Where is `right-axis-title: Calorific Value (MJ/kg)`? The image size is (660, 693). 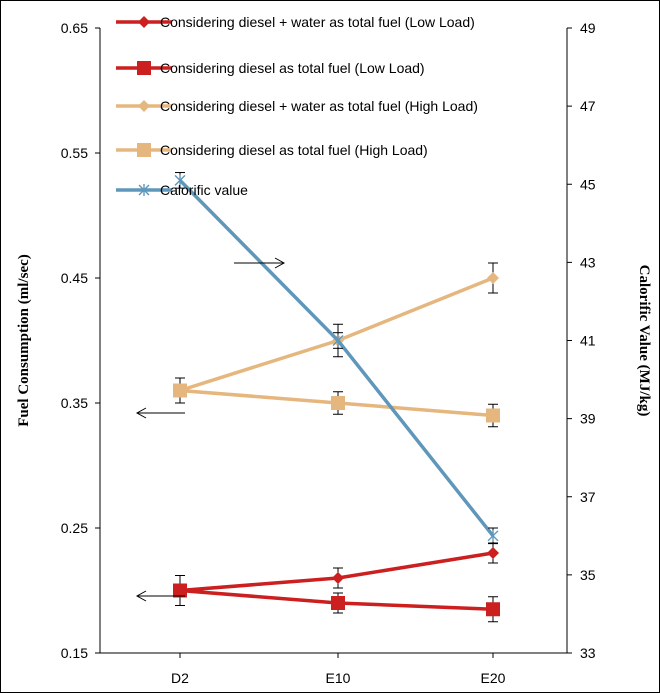 right-axis-title: Calorific Value (MJ/kg) is located at coordinates (644, 341).